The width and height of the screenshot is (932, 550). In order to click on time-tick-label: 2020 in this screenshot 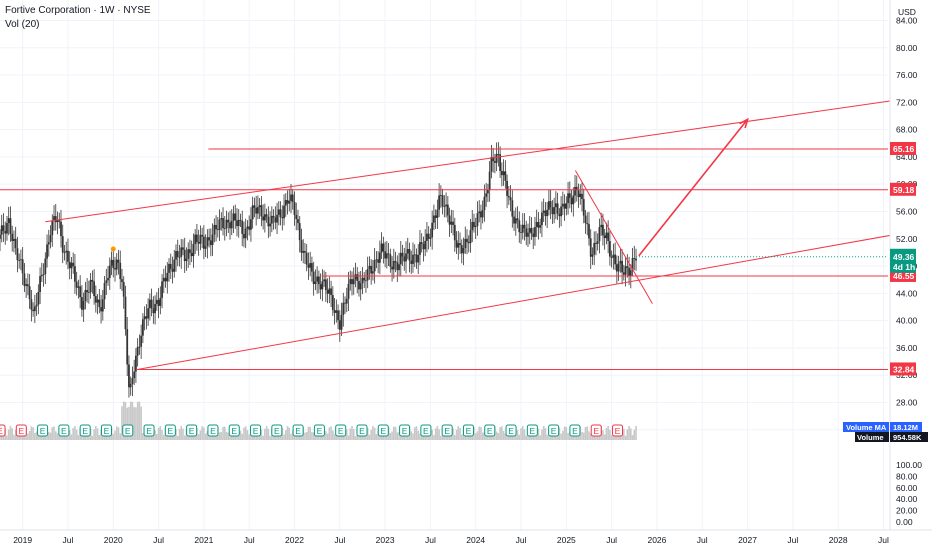, I will do `click(113, 540)`.